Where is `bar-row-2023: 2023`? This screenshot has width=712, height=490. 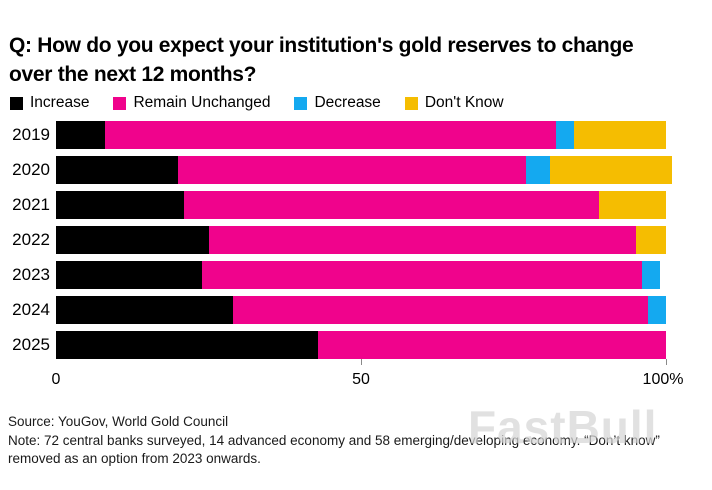 bar-row-2023: 2023 is located at coordinates (356, 275).